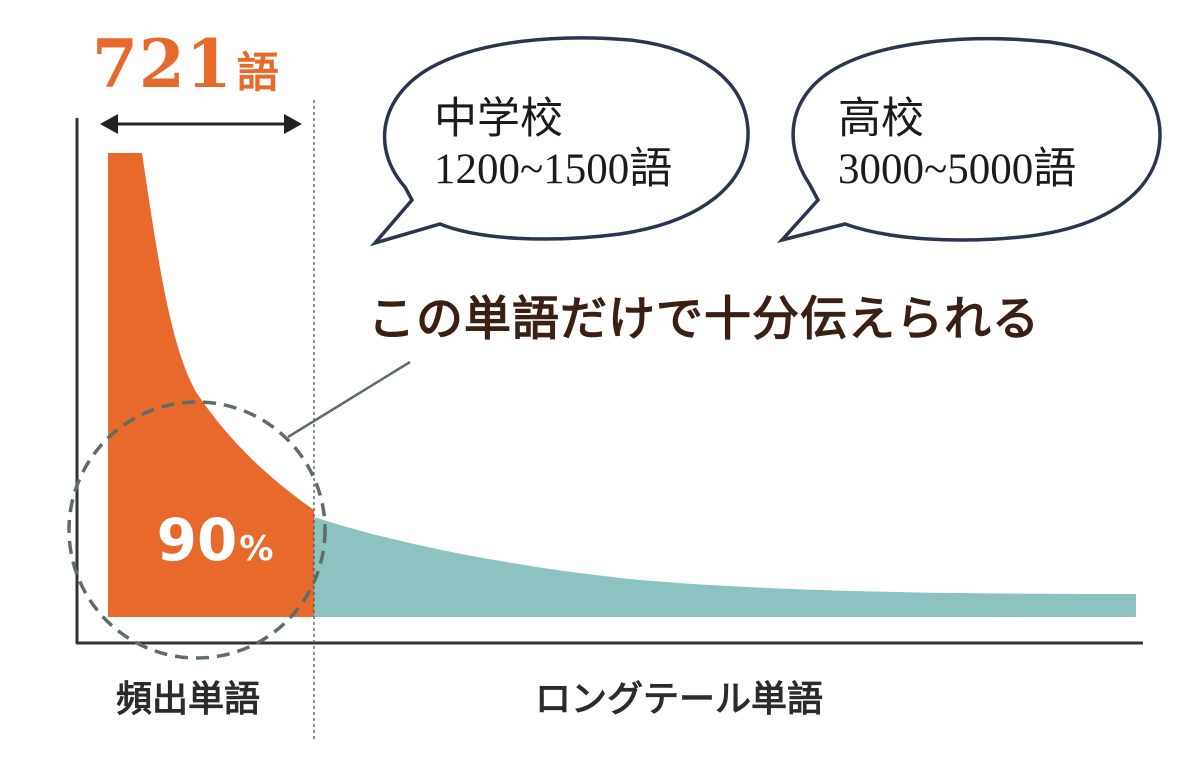 The image size is (1200, 760). I want to click on bubble-junior-high, so click(559, 141).